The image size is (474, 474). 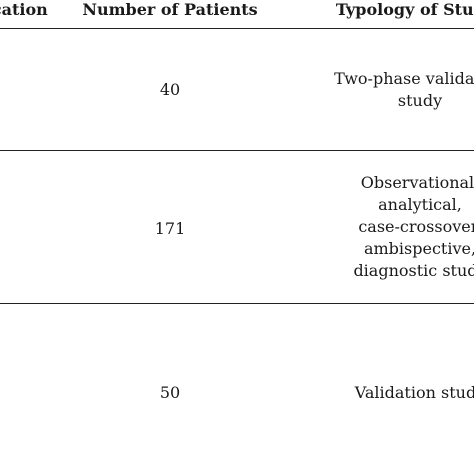 What do you see at coordinates (24, 9) in the screenshot?
I see `header-location: Location` at bounding box center [24, 9].